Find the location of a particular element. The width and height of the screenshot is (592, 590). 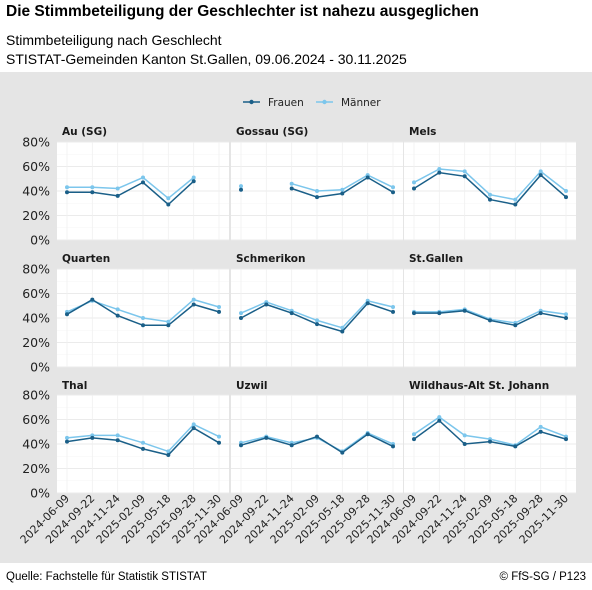

facet-panel: Quarten 0% 20% 40% 60% 80% is located at coordinates (125, 314).